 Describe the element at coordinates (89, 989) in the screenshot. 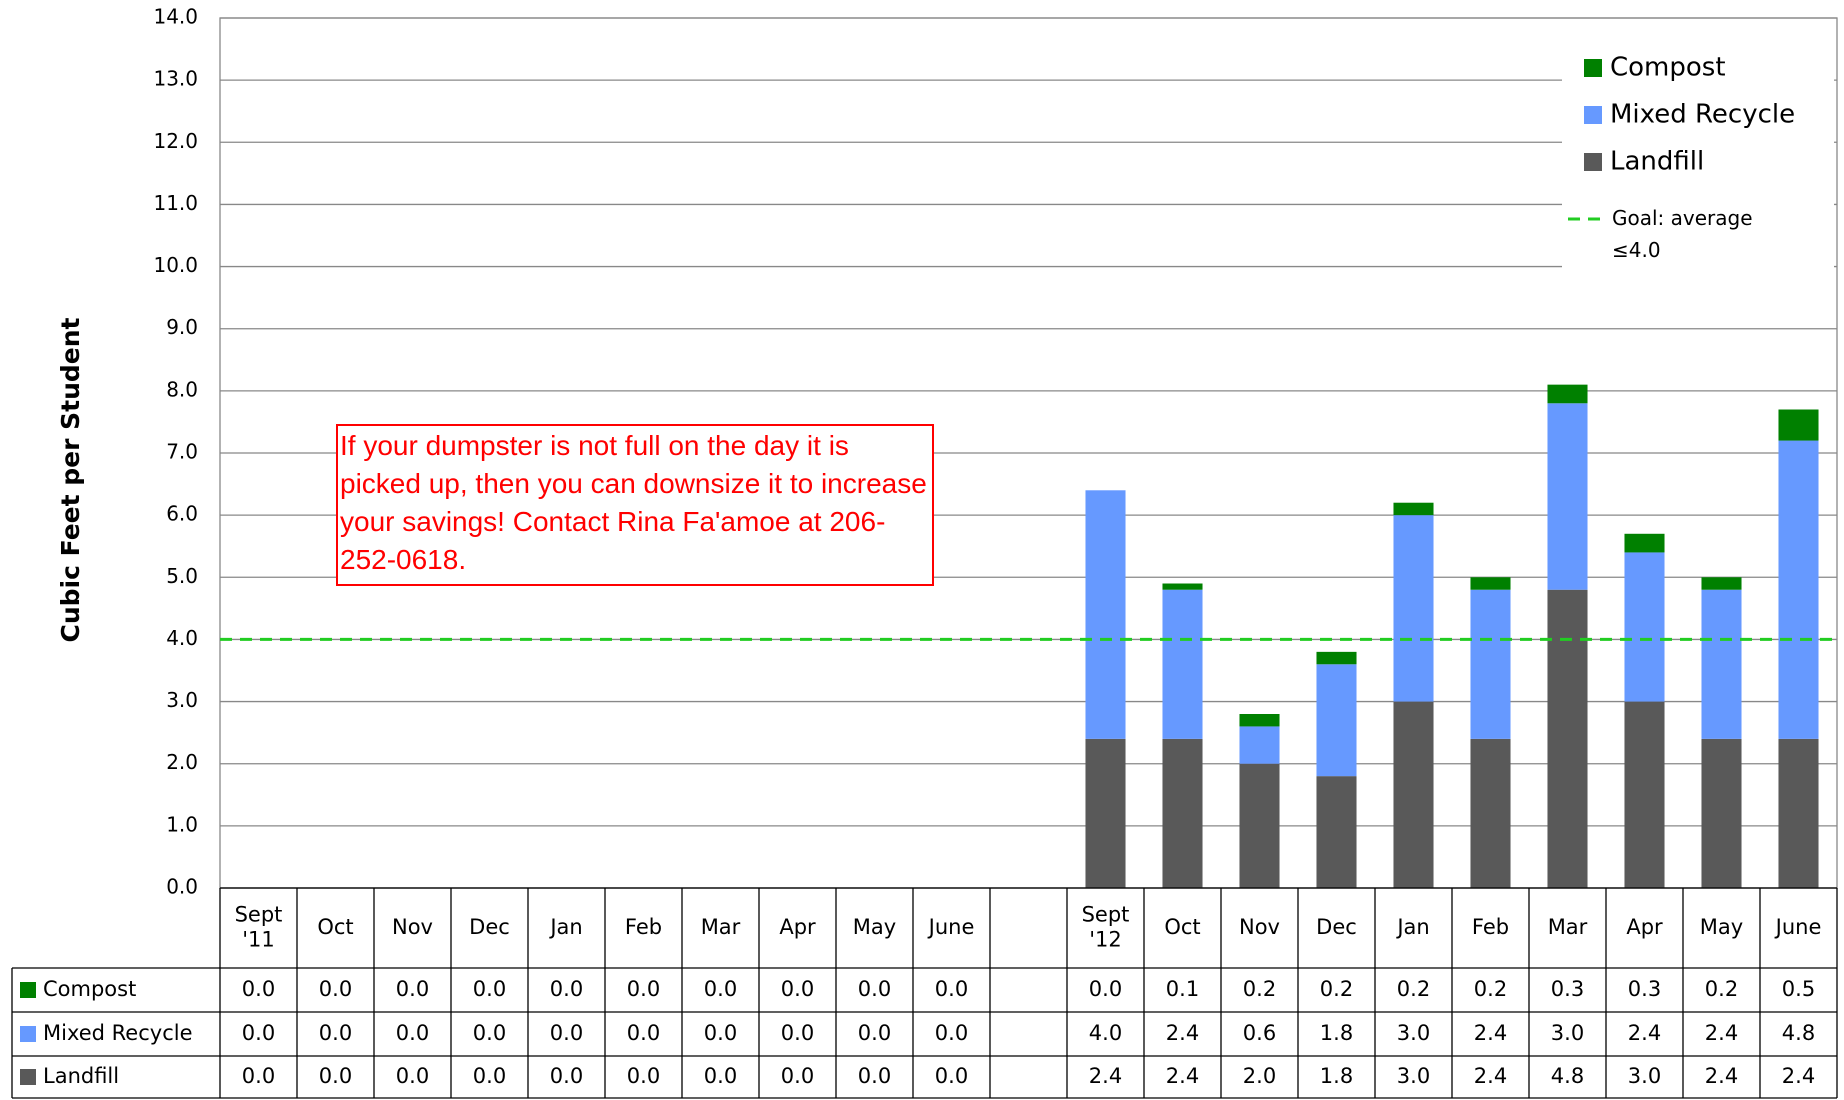

I see `table-row-label: Compost` at that location.